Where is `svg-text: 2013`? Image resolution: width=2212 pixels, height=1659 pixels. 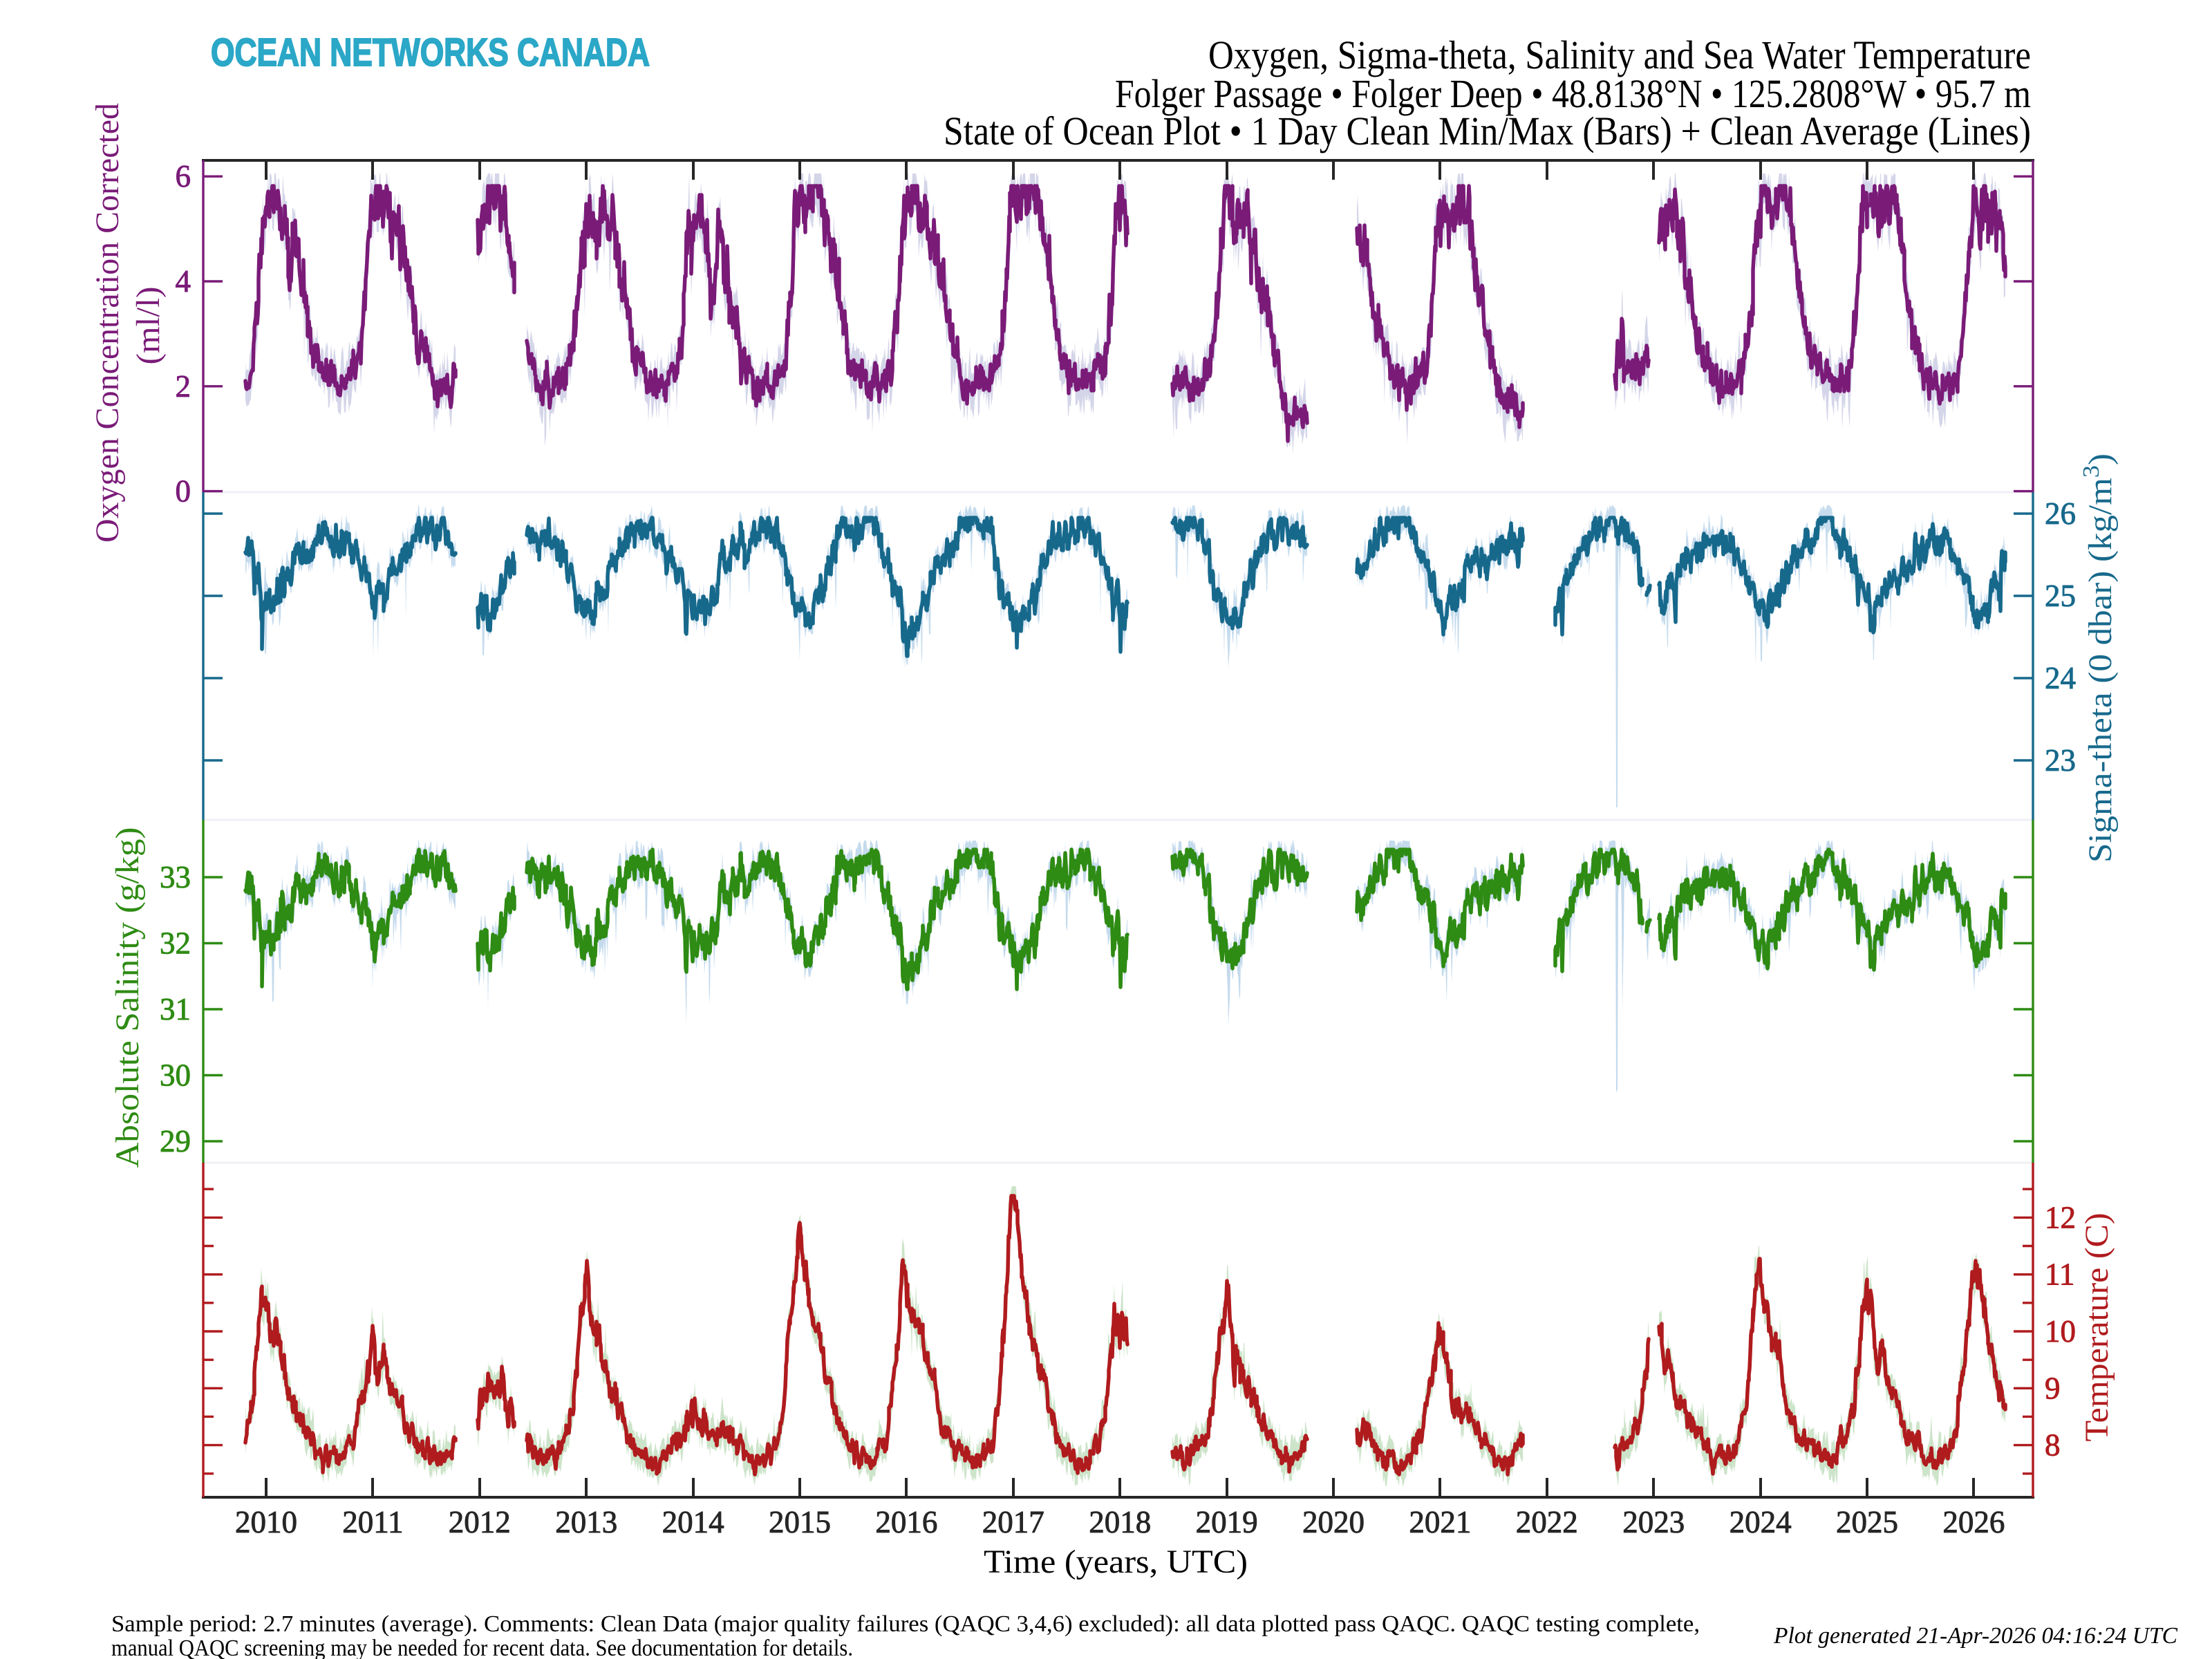
svg-text: 2013 is located at coordinates (586, 1522).